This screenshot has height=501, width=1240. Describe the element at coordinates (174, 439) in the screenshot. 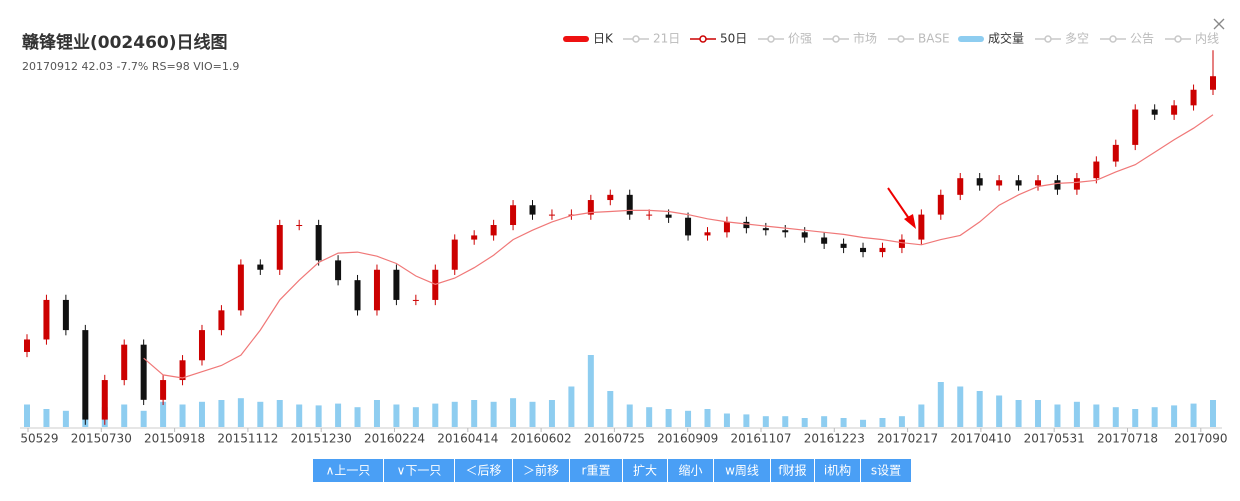

I see `x-tick-label: 20150918` at that location.